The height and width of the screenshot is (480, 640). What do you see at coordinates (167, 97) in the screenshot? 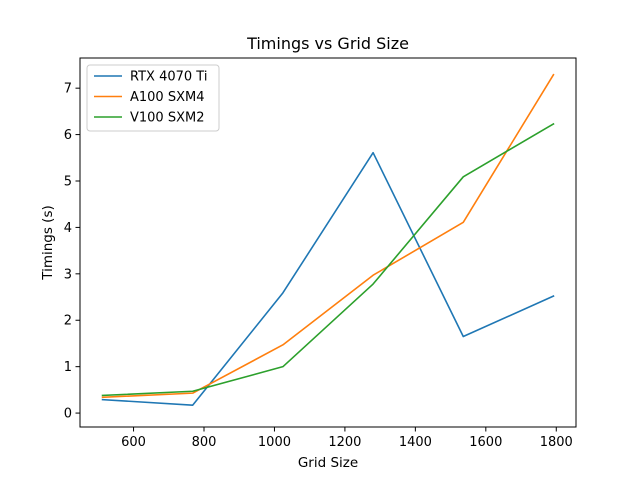
I see `legend-label-1: A100 SXM4` at bounding box center [167, 97].